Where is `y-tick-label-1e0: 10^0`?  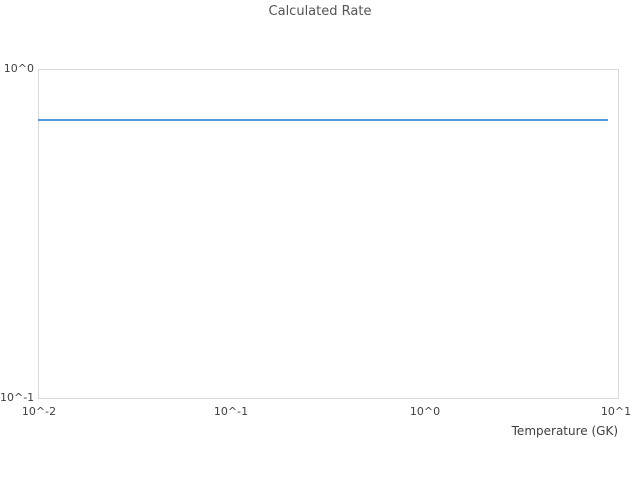
y-tick-label-1e0: 10^0 is located at coordinates (18, 68).